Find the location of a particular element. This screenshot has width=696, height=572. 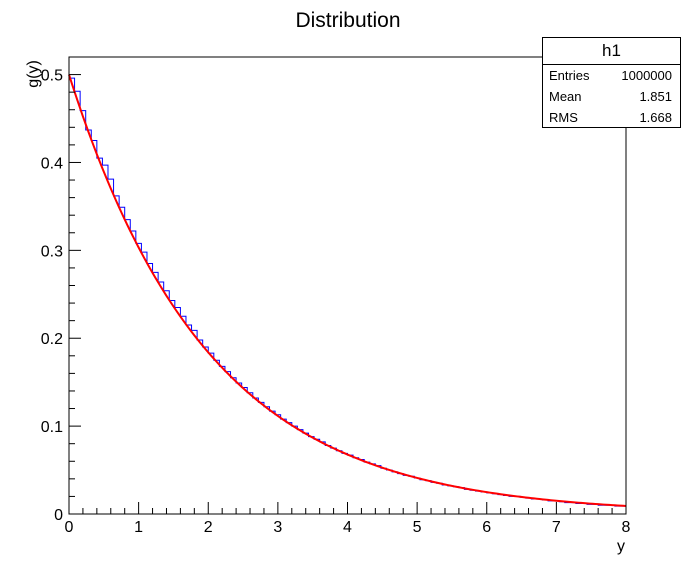

x-axis-label: y is located at coordinates (621, 546).